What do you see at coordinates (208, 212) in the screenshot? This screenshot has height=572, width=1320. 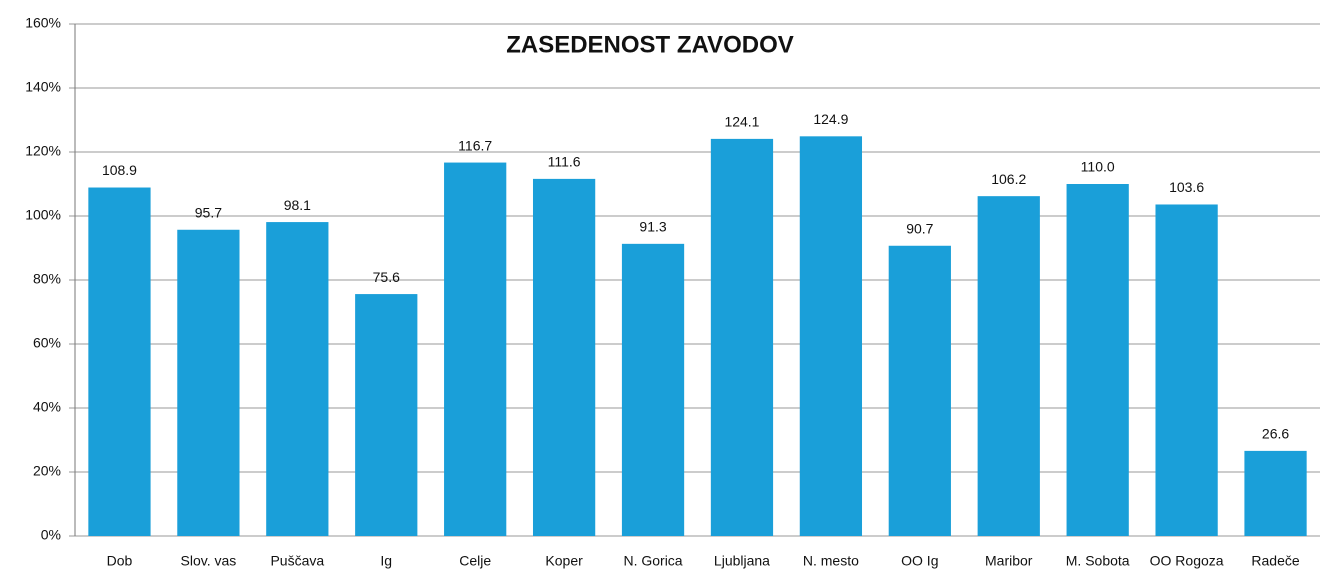 I see `data-label: 95.7` at bounding box center [208, 212].